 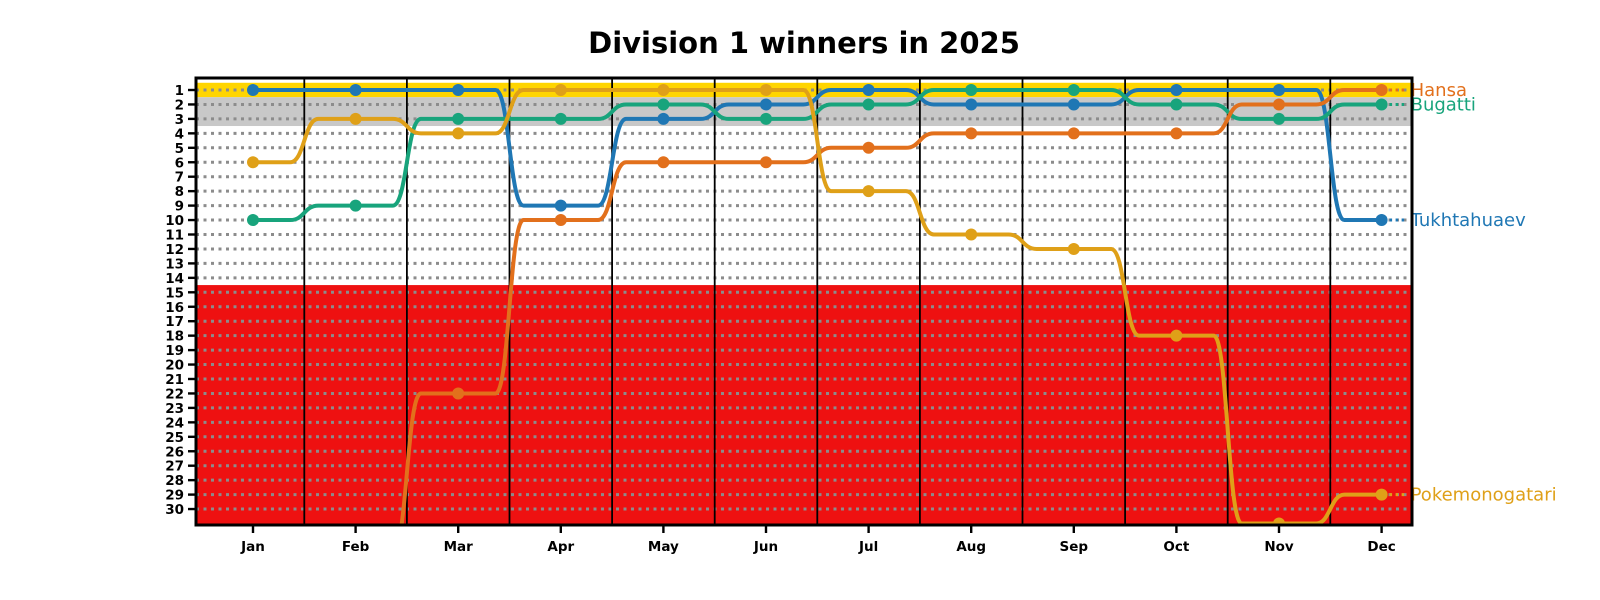 What do you see at coordinates (174, 264) in the screenshot?
I see `y-tick-label: 13` at bounding box center [174, 264].